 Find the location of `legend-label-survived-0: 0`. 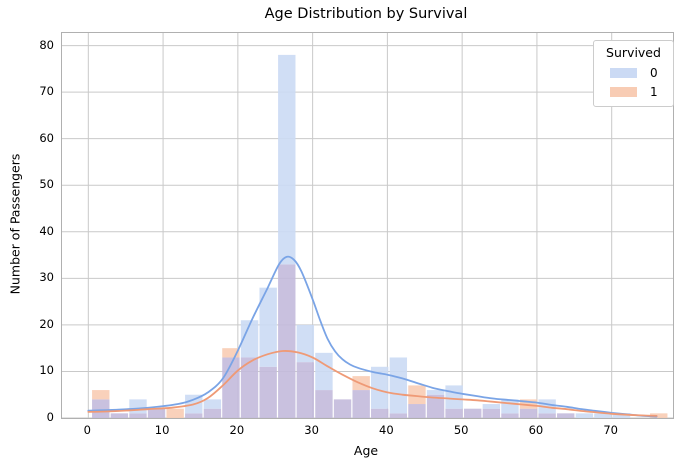

legend-label-survived-0: 0 is located at coordinates (654, 72).